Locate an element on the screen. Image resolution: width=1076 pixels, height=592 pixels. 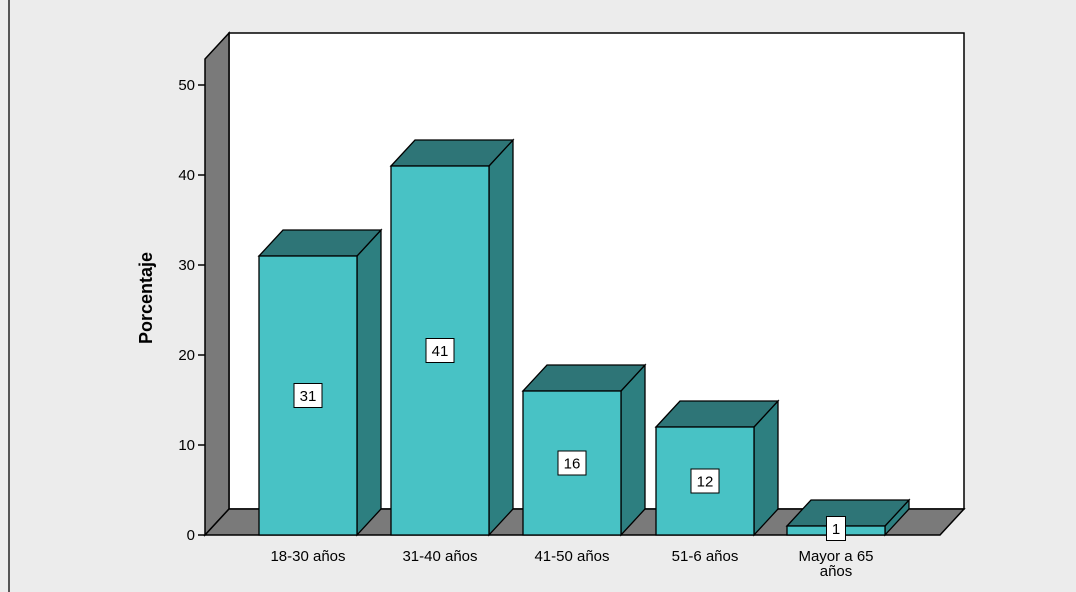
data-label-text: 1 is located at coordinates (836, 529).